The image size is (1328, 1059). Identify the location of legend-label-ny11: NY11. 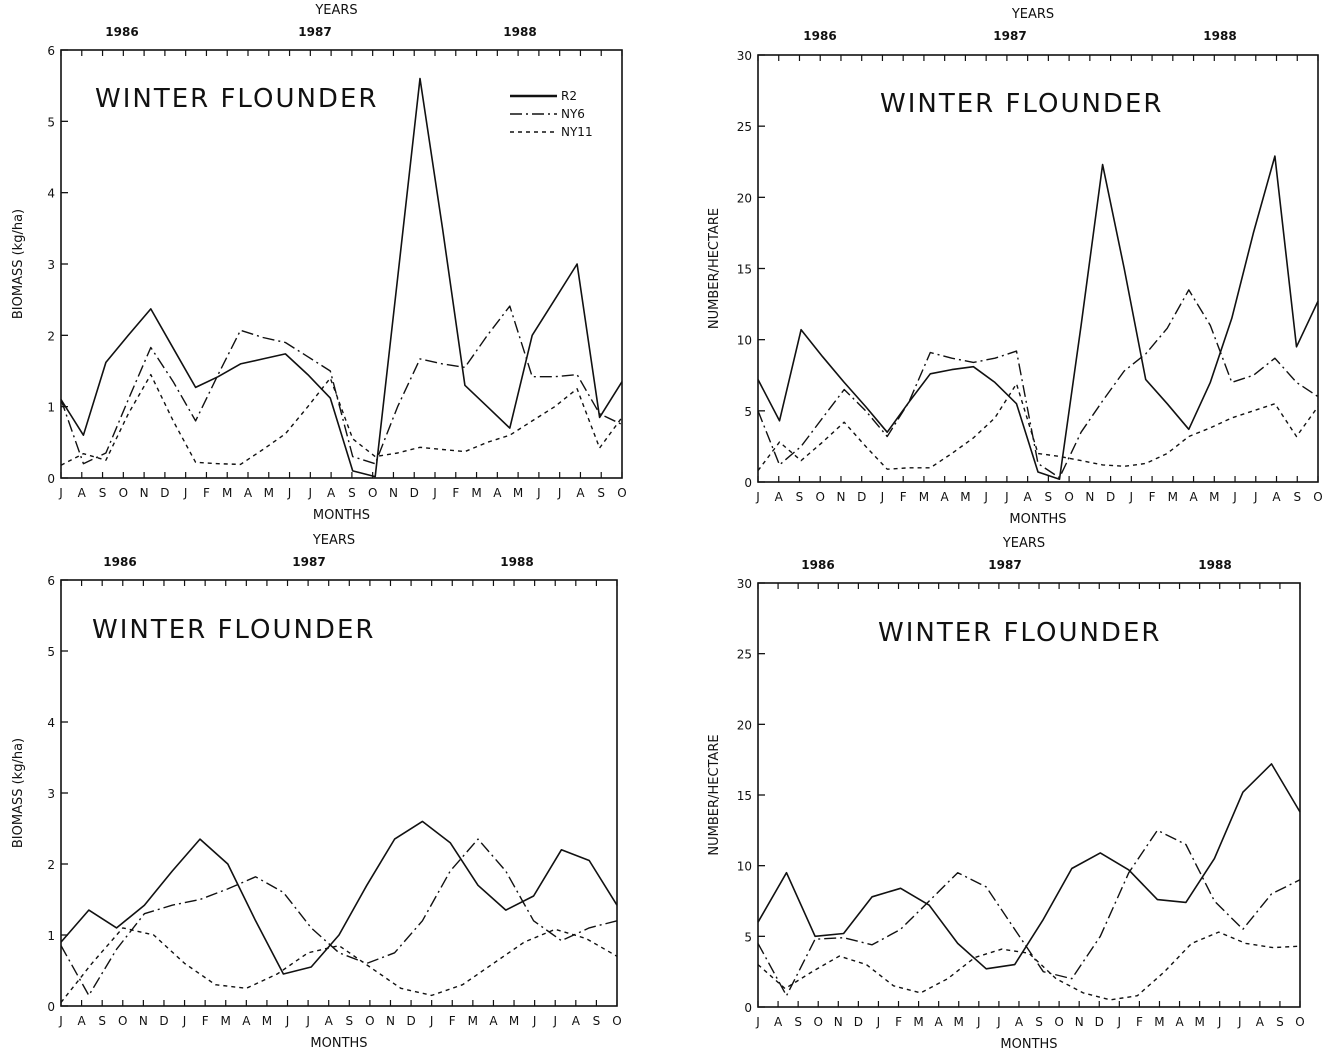
(577, 132).